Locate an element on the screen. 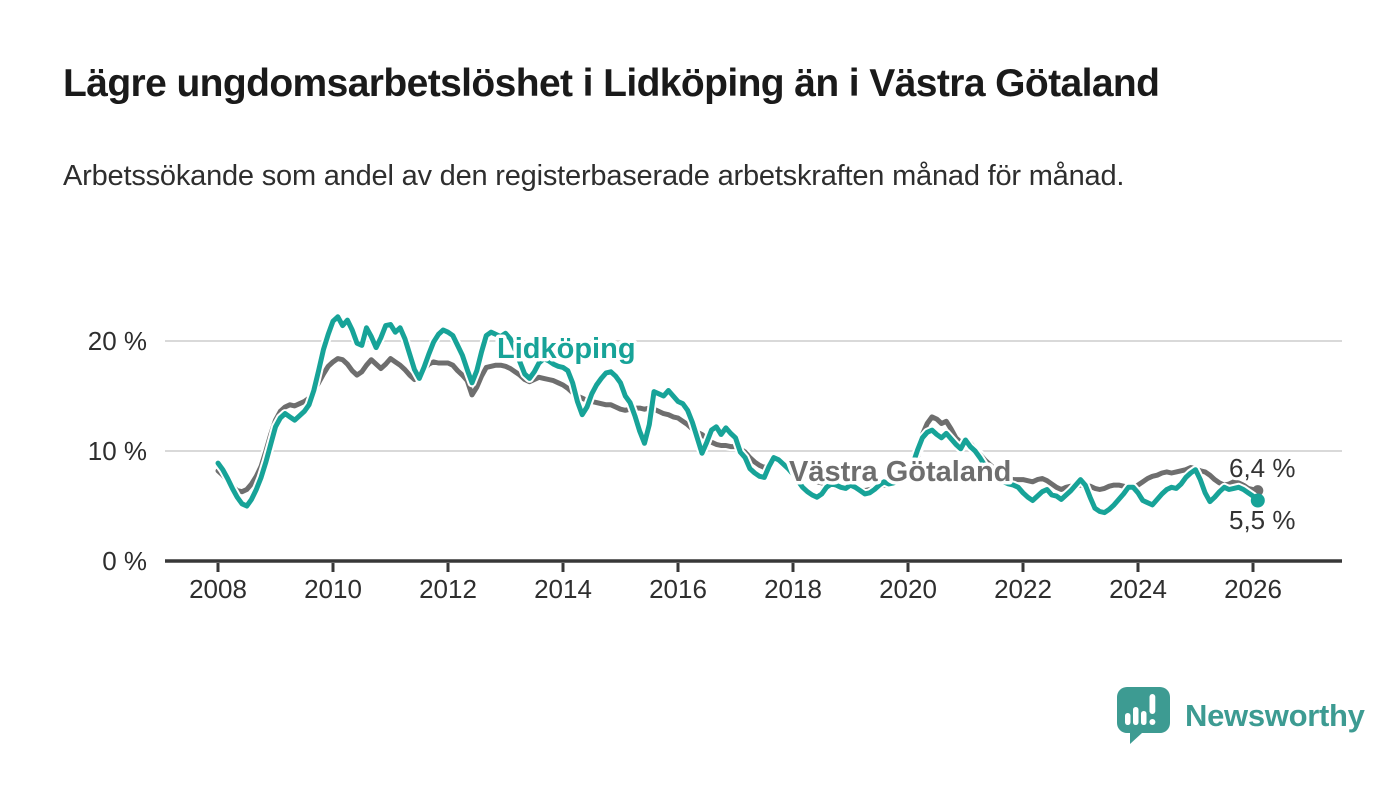 This screenshot has height=794, width=1400. series-end-dot-lidkoping is located at coordinates (1257, 500).